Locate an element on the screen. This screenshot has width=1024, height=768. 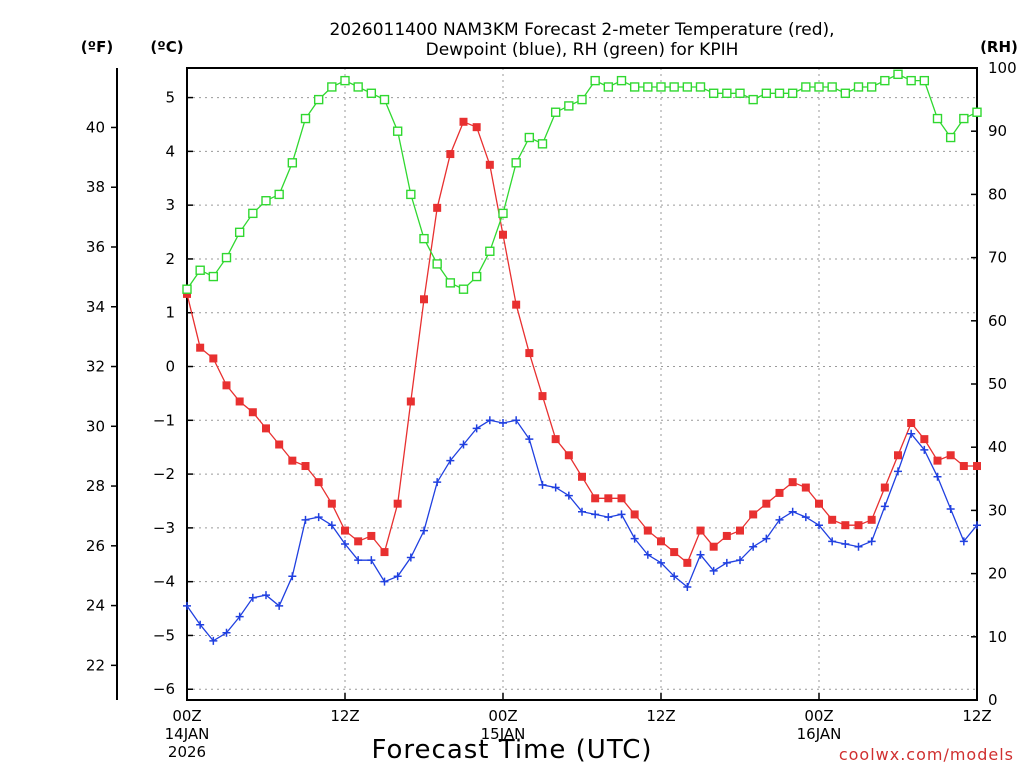
fahrenheit-tick-label: 30 is located at coordinates (95, 426).